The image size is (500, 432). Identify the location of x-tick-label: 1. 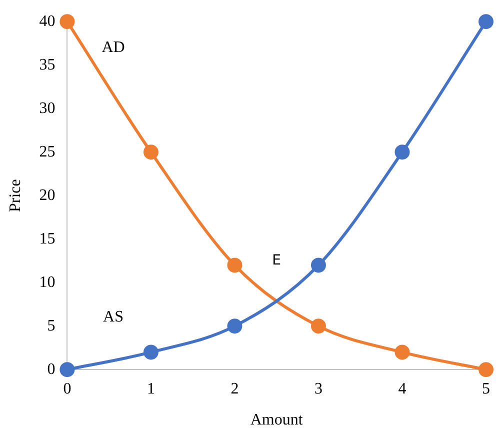
(150, 389).